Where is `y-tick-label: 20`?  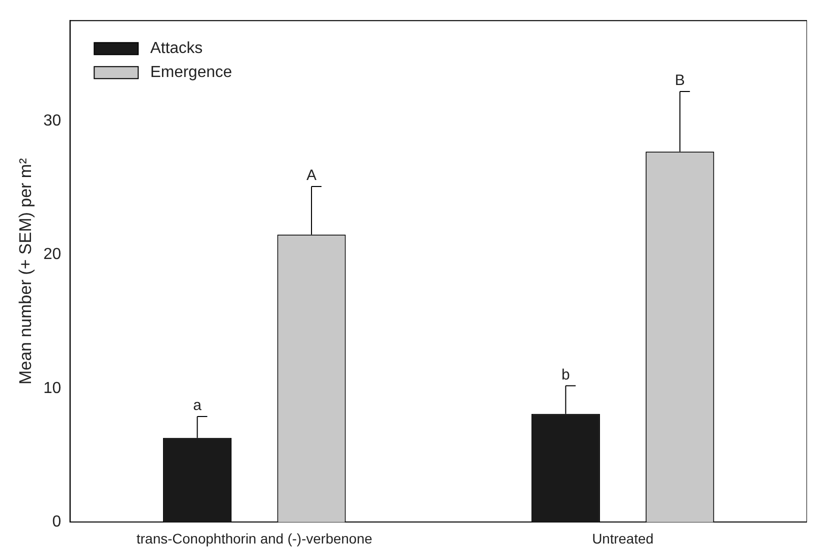
y-tick-label: 20 is located at coordinates (52, 255).